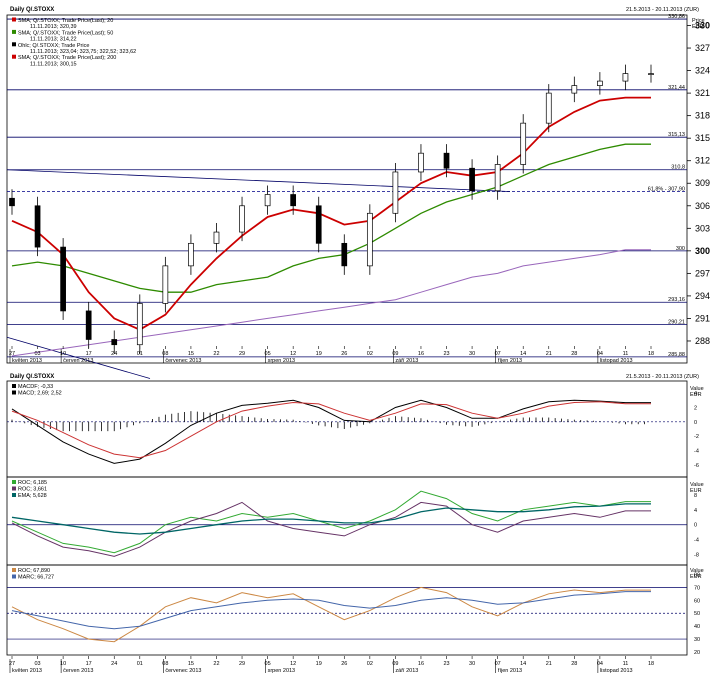  What do you see at coordinates (53, 46) in the screenshot?
I see `legend-entry: Ohlc; Q/.STOXX; Trade Price` at bounding box center [53, 46].